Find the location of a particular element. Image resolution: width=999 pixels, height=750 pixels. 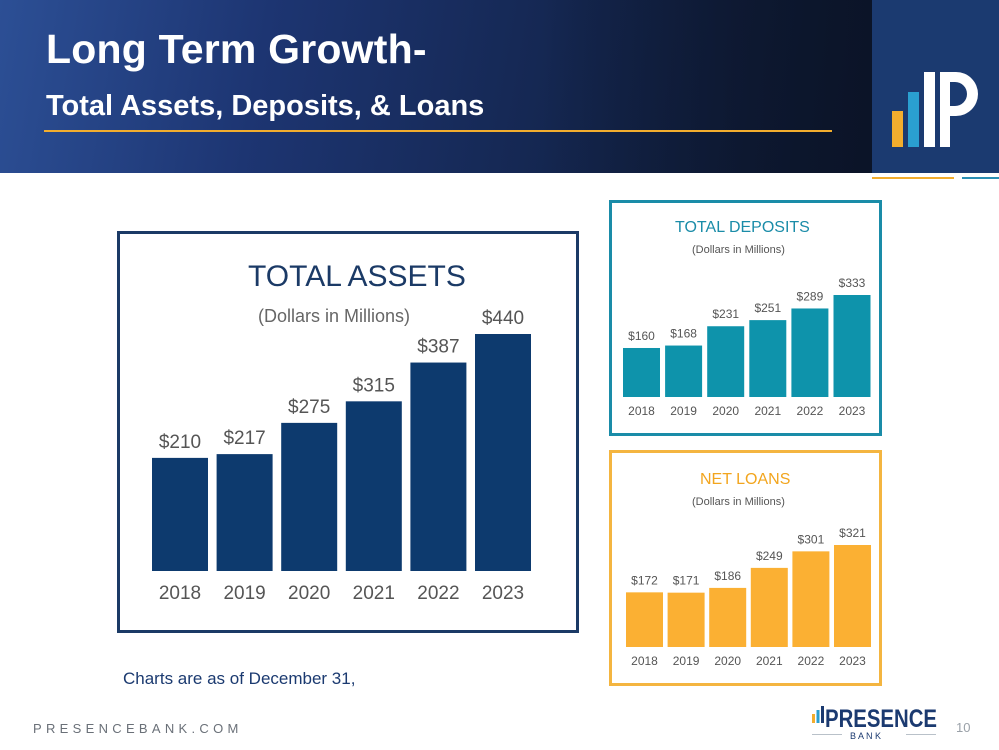

data-label-2022: $387 is located at coordinates (438, 347).